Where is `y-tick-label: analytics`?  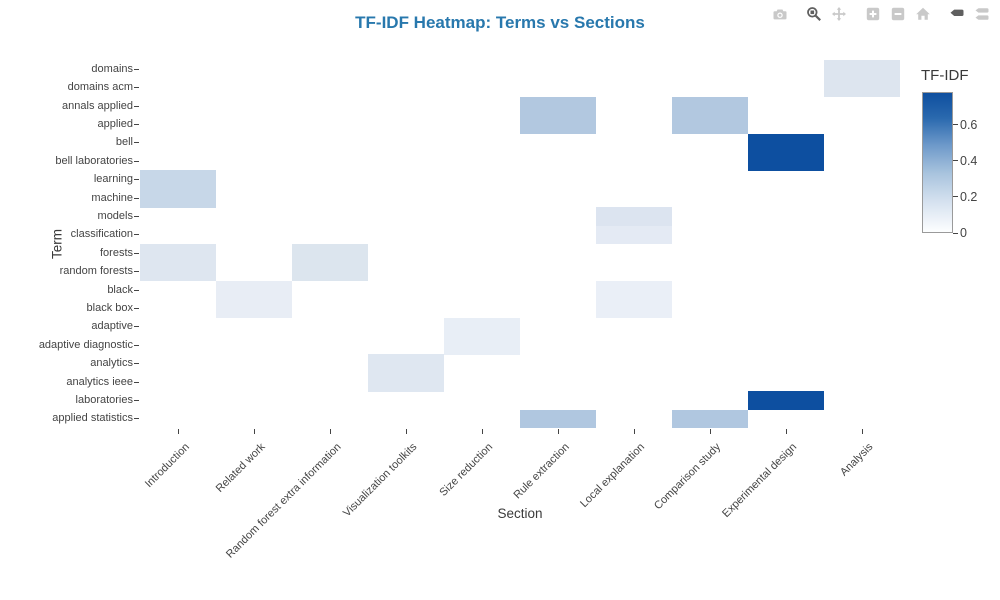 y-tick-label: analytics is located at coordinates (111, 363).